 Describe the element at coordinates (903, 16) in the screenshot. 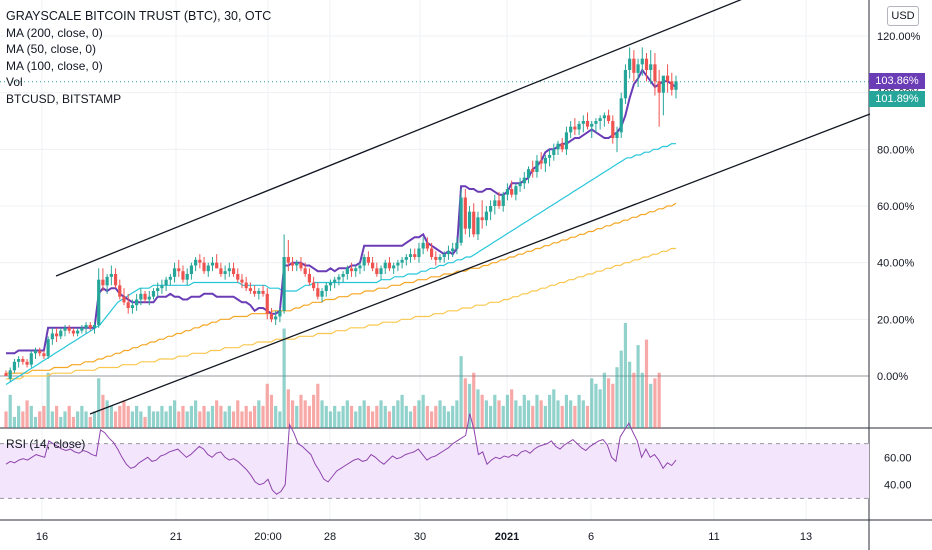

I see `currency-button: USD` at that location.